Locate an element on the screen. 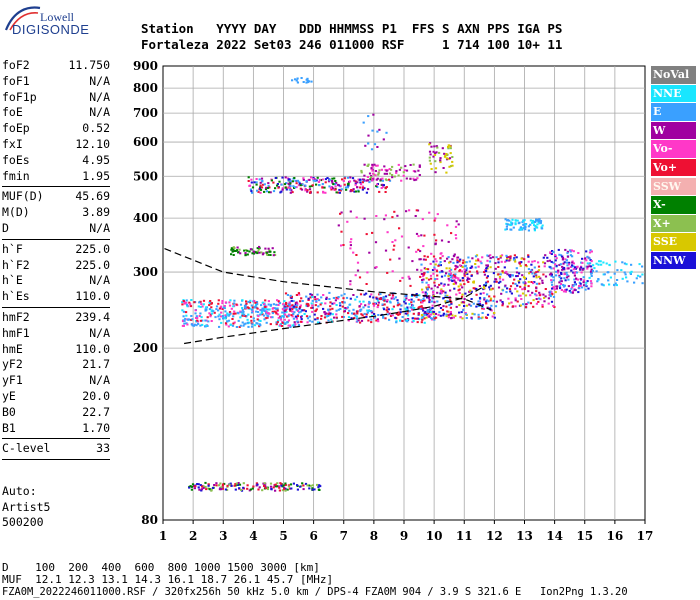  param-value: 110.0 is located at coordinates (92, 296).